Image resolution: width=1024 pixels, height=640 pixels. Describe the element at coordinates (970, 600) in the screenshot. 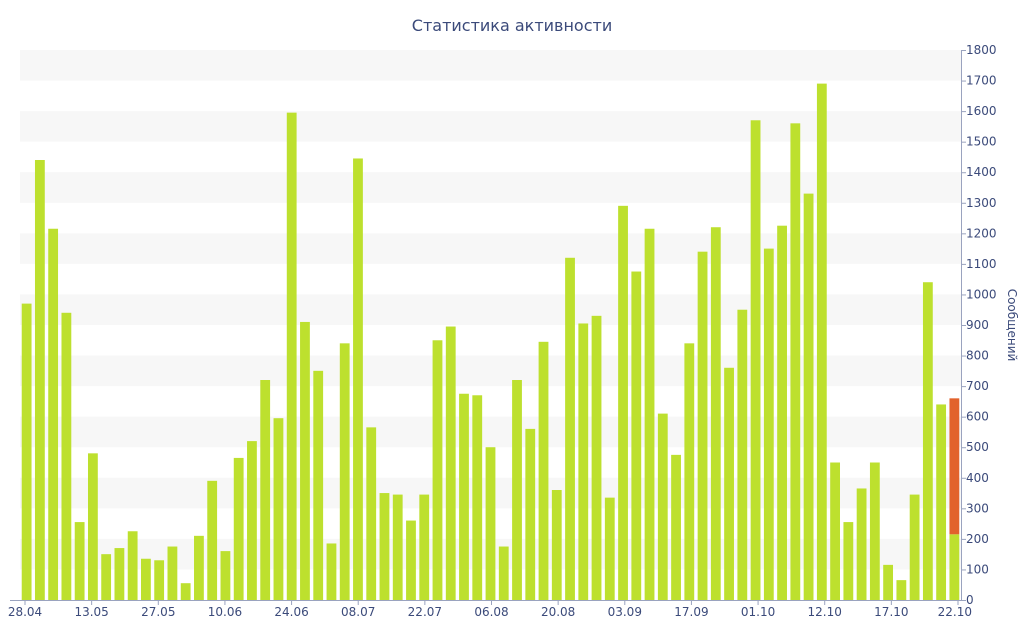

I see `y-tick-label: 0` at that location.